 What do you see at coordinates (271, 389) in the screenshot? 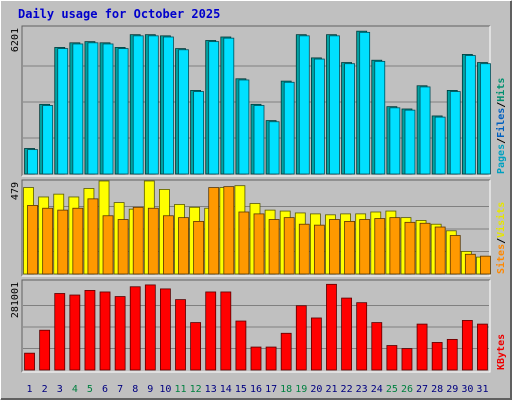
I see `x-tick-label: 17` at bounding box center [271, 389].